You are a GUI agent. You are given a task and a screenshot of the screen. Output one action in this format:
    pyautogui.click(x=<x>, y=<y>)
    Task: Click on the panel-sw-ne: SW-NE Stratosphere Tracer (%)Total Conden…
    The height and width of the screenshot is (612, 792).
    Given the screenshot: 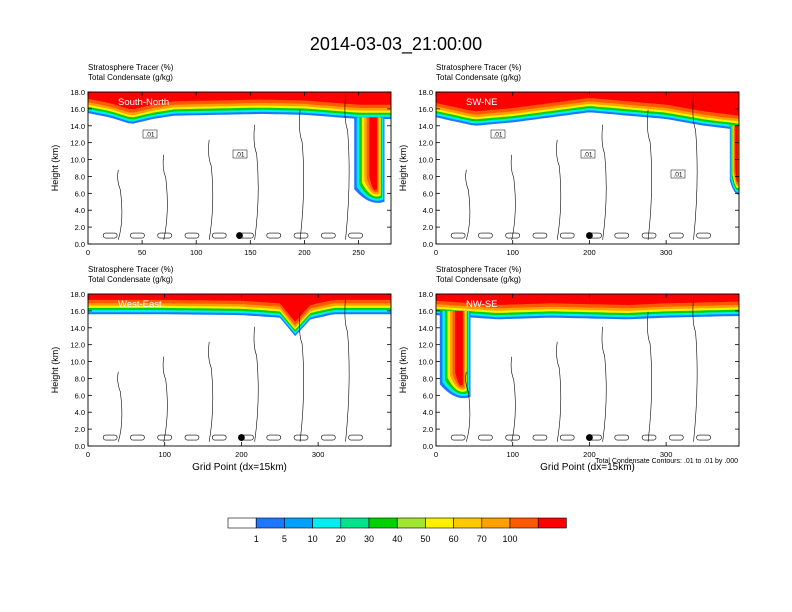 What is the action you would take?
    pyautogui.click(x=569, y=160)
    